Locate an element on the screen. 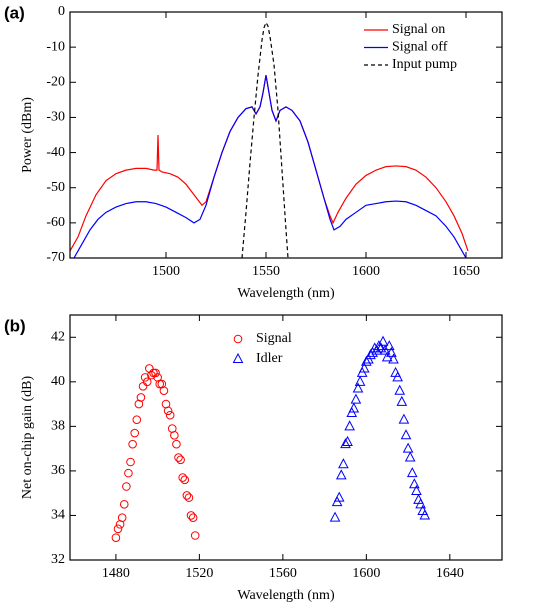 The image size is (560, 607). y-tick-label: -60 is located at coordinates (55, 222).